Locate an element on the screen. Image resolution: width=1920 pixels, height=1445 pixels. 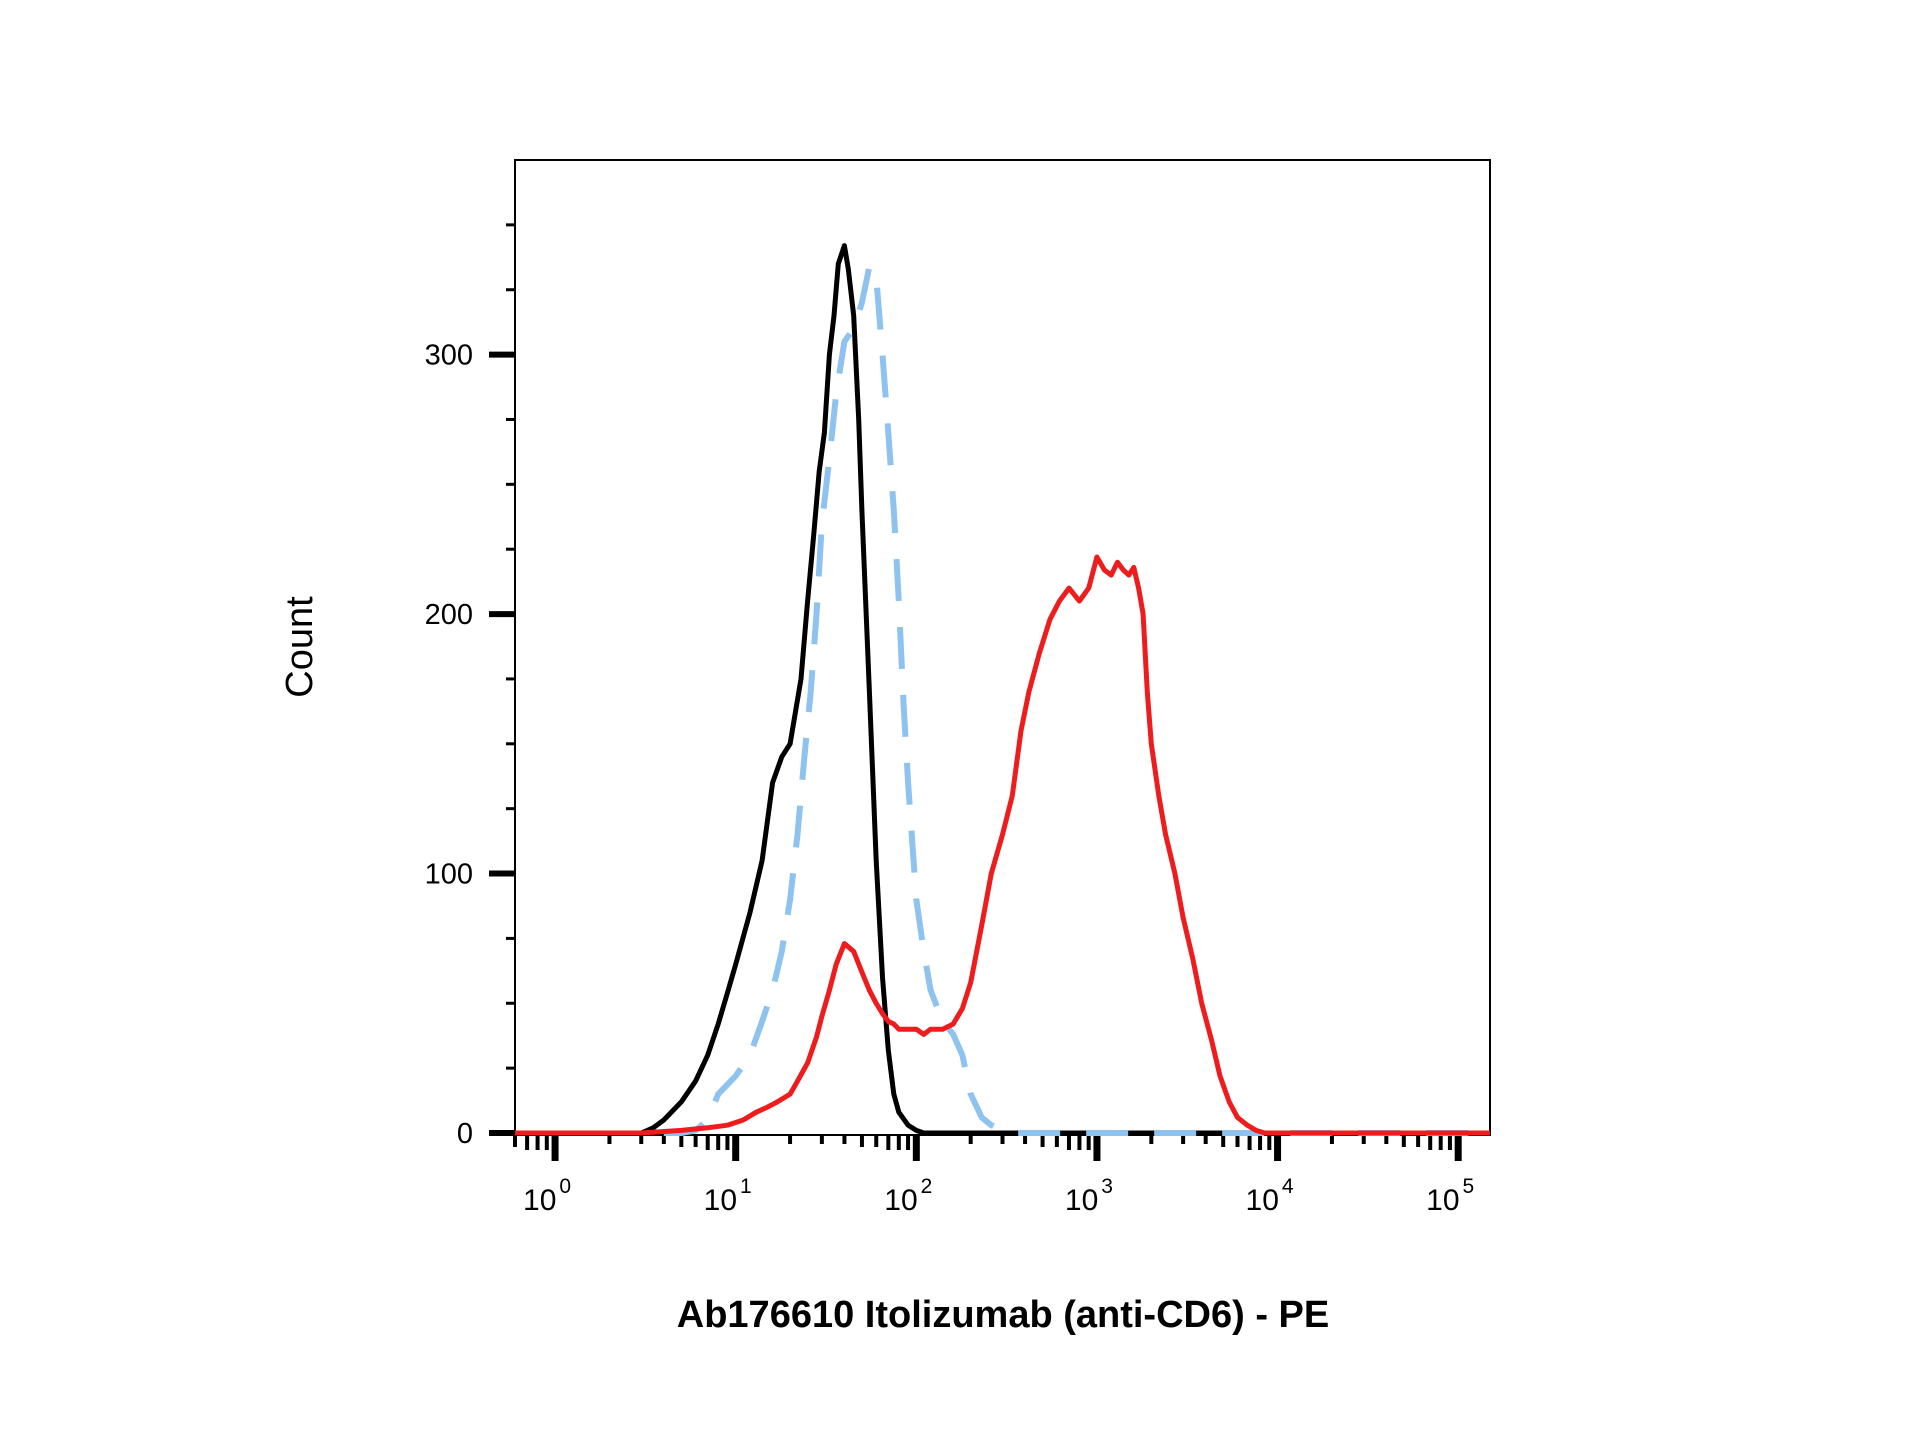
x-tick-label: 10 2 is located at coordinates (908, 1196).